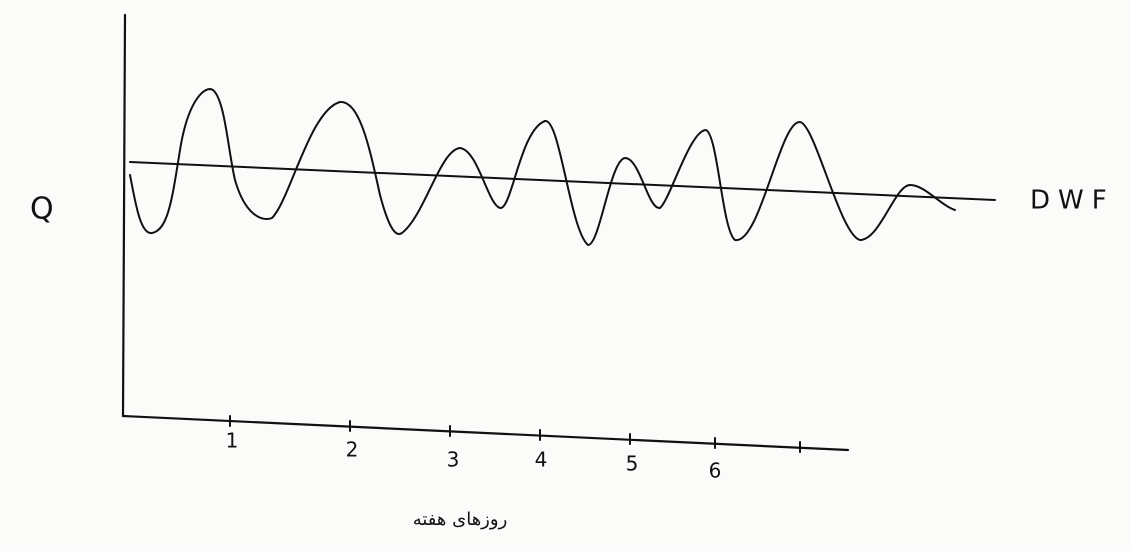  Describe the element at coordinates (515, 434) in the screenshot. I see `x-tick-marks` at that location.